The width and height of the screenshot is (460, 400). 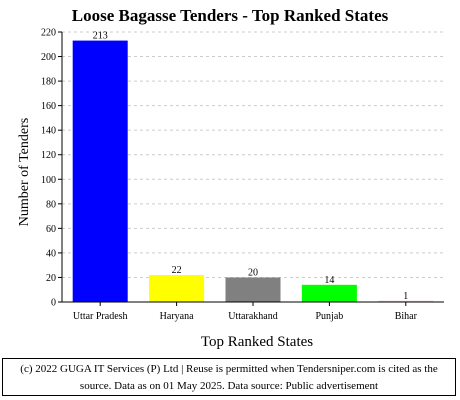 What do you see at coordinates (257, 342) in the screenshot?
I see `x-axis-label: Top Ranked States` at bounding box center [257, 342].